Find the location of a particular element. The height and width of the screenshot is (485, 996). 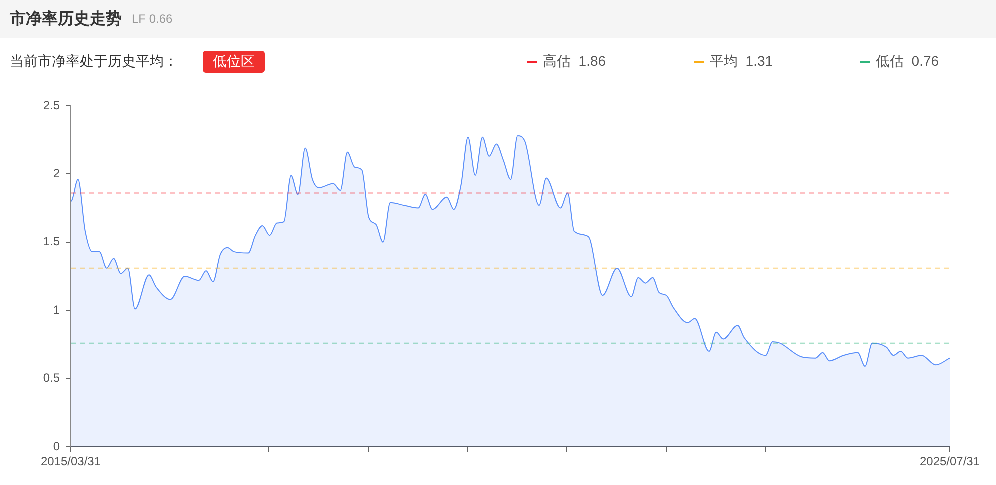

text: 低位区 is located at coordinates (234, 62).